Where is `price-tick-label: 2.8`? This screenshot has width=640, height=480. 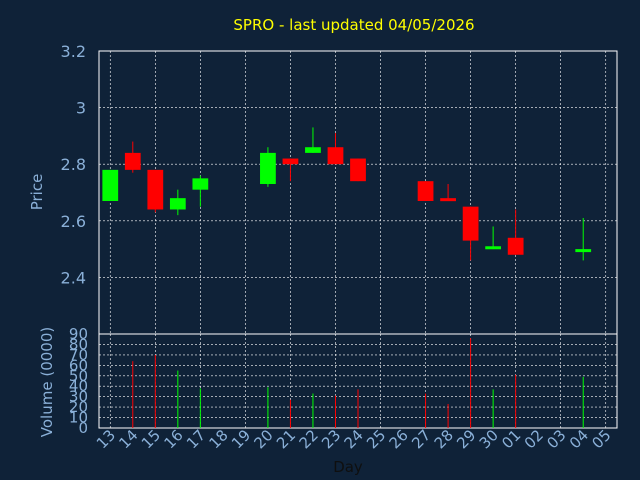 price-tick-label: 2.8 is located at coordinates (73, 164).